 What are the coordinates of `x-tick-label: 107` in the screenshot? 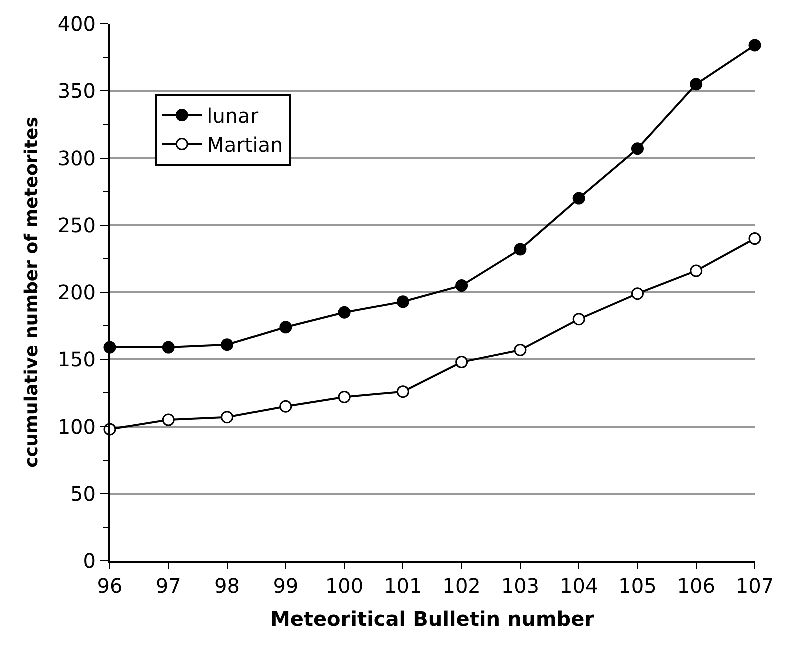 It's located at (755, 586).